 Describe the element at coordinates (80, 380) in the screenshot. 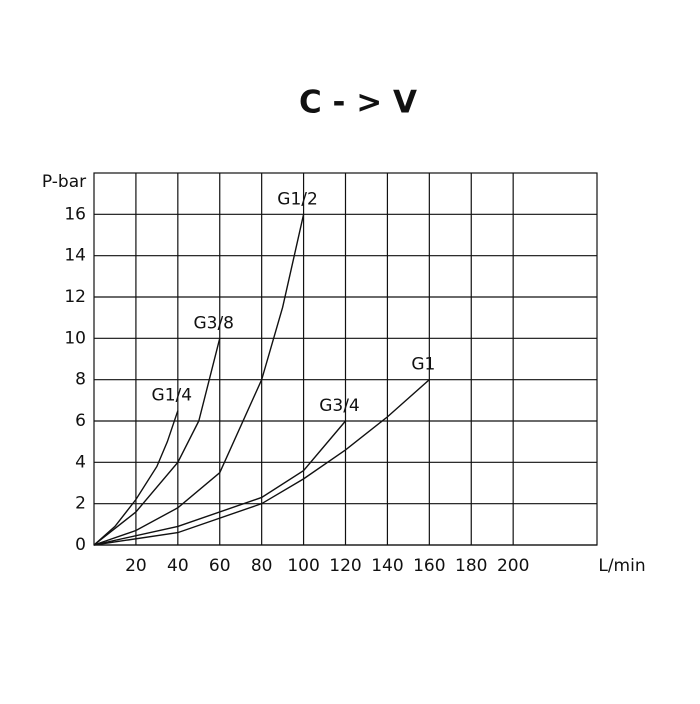

I see `y-tick-label: 8` at that location.